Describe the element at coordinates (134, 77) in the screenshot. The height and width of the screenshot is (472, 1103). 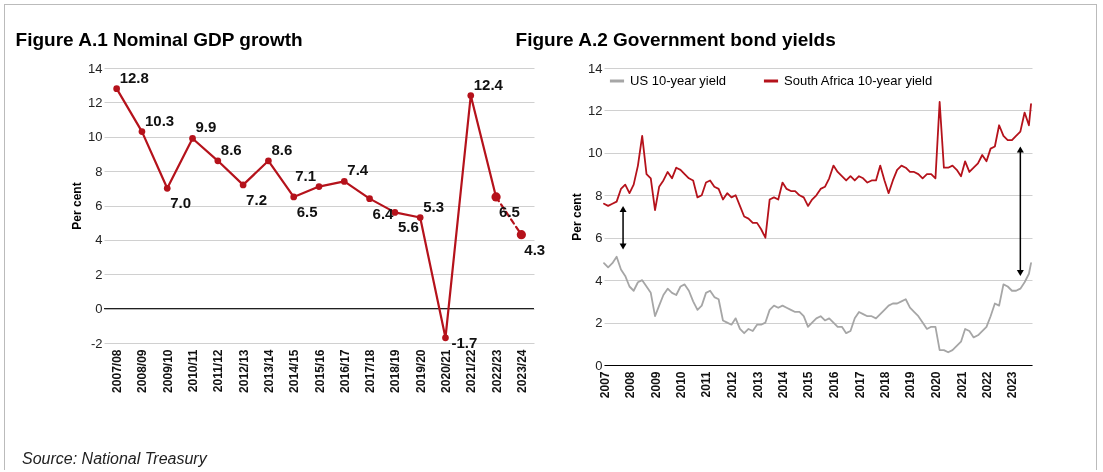
I see `data-label: 12.8` at that location.